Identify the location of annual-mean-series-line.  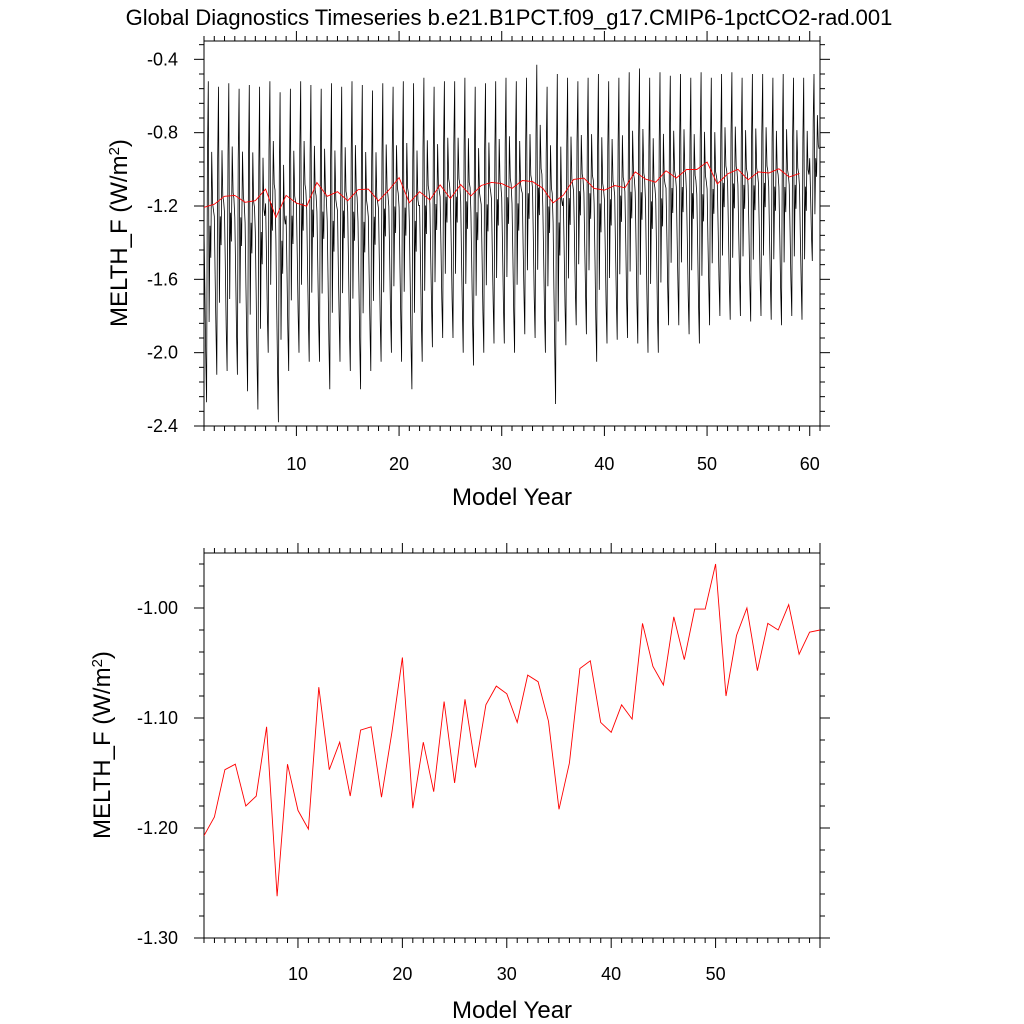
(502, 190).